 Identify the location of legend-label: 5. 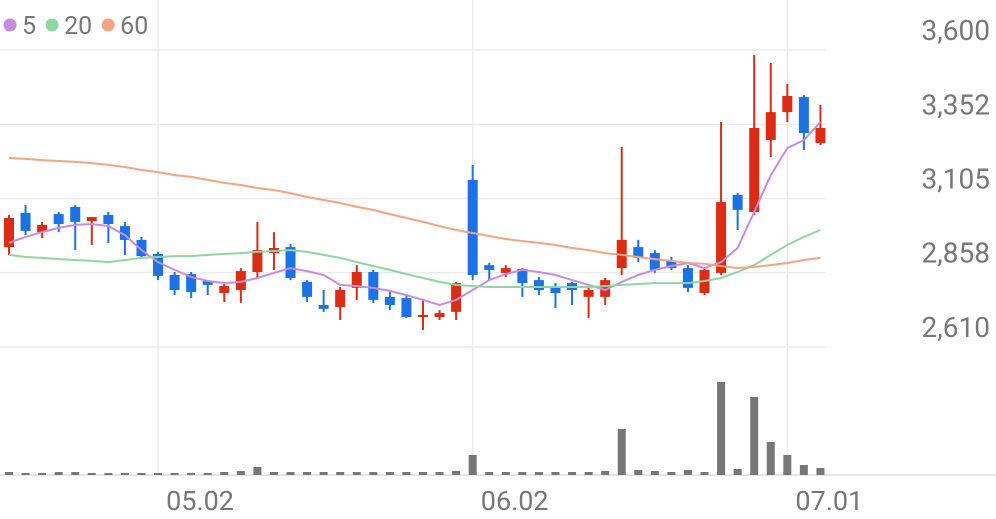
(29, 26).